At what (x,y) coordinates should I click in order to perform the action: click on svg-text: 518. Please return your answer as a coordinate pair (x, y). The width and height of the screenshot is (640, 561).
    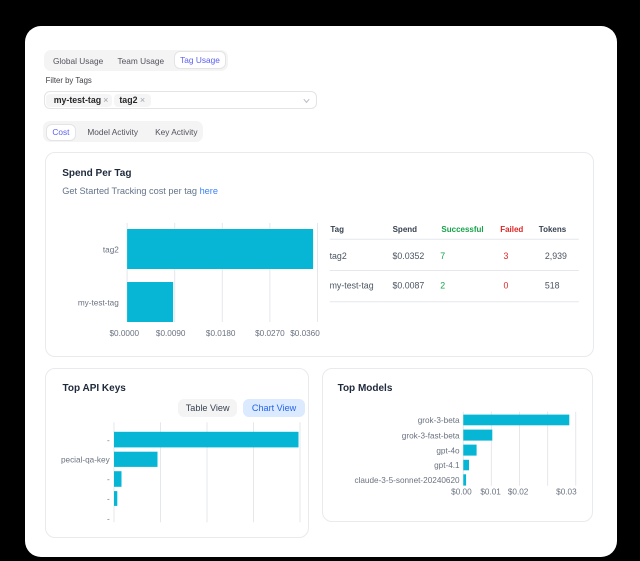
    Looking at the image, I should click on (552, 285).